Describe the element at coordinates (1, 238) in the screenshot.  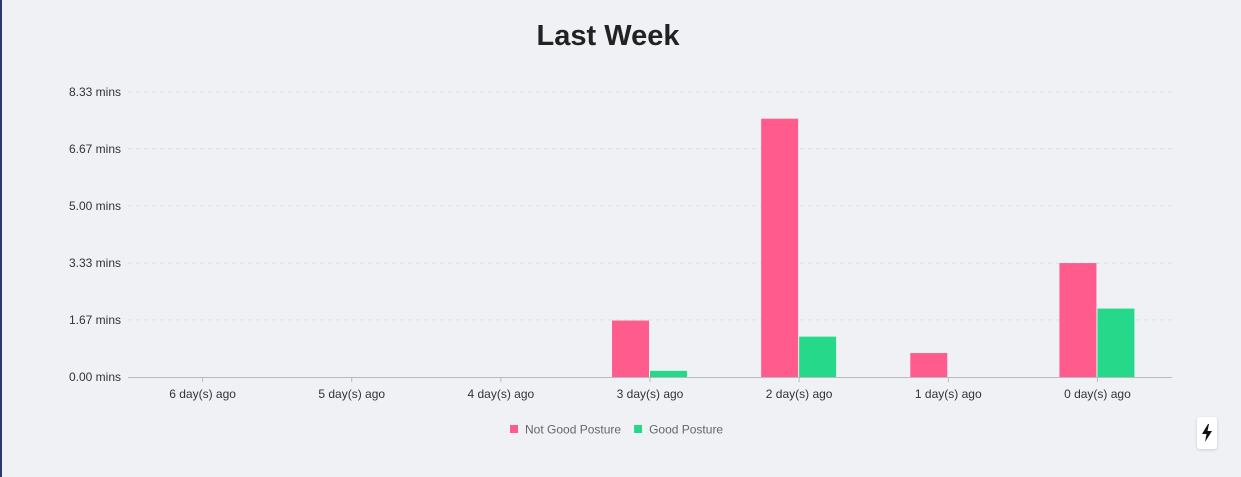
I see `window-edge` at that location.